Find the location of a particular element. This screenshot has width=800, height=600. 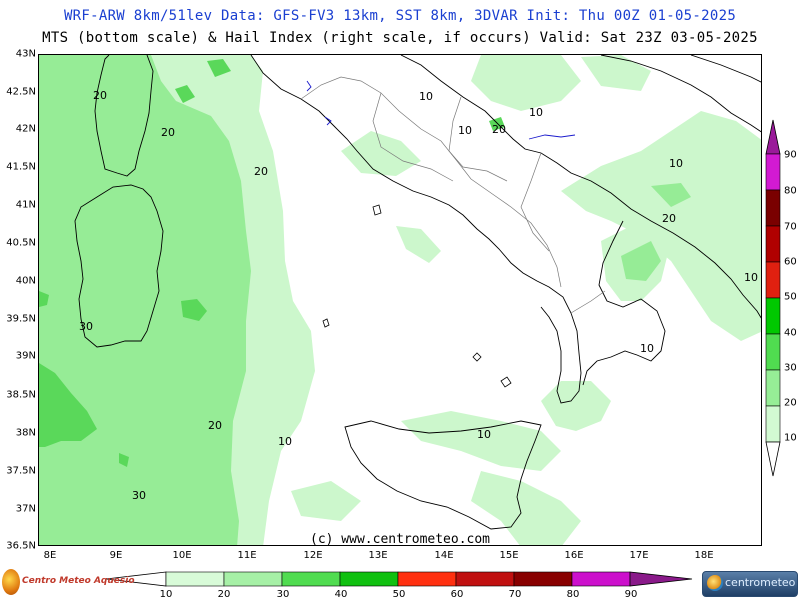

hail-scale-label: 90 is located at coordinates (790, 155).